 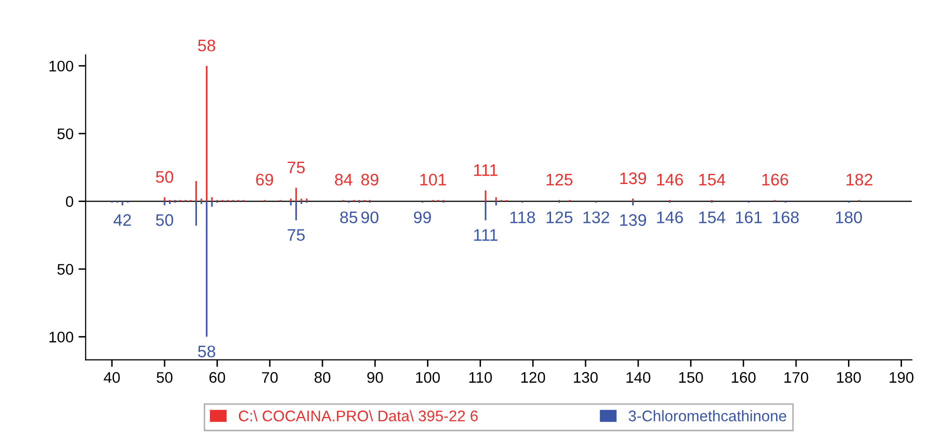 What do you see at coordinates (422, 217) in the screenshot?
I see `annotation: 99` at bounding box center [422, 217].